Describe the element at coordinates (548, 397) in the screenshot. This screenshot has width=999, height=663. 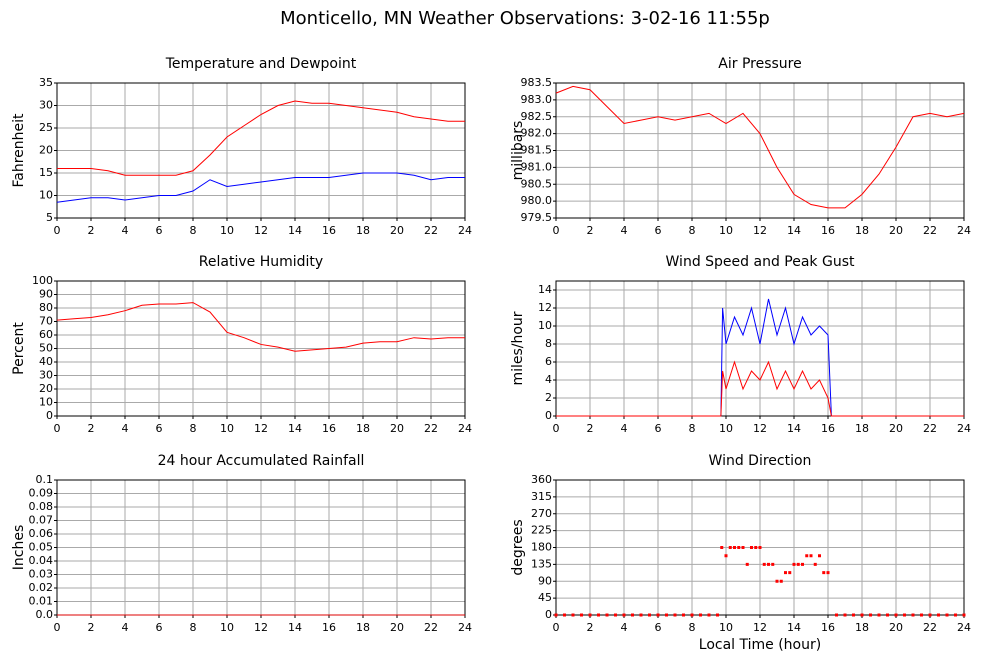
I see `y-tick-label: 2` at that location.